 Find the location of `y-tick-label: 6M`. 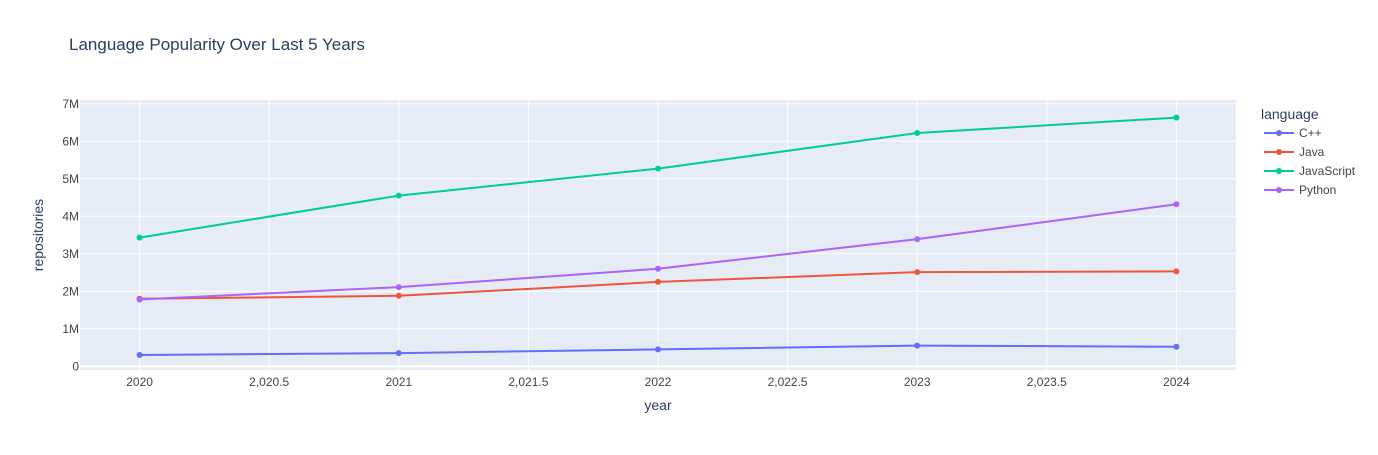

y-tick-label: 6M is located at coordinates (70, 141).